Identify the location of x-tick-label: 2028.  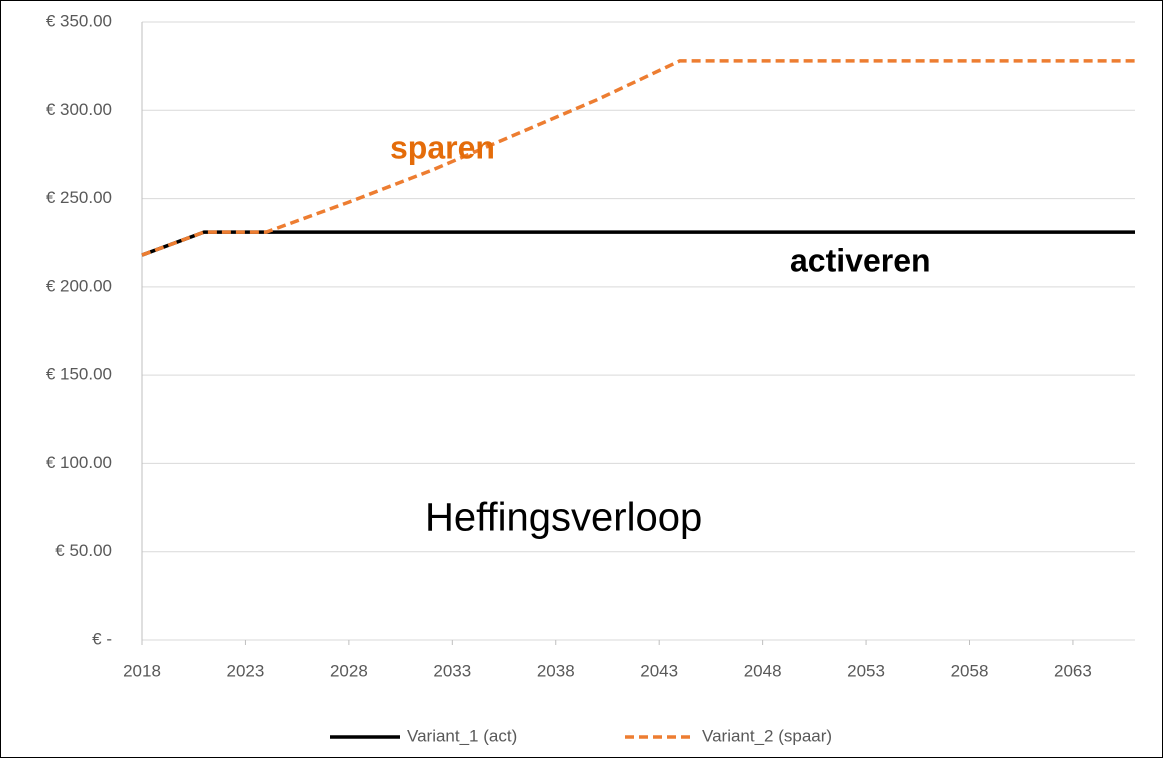
(349, 670).